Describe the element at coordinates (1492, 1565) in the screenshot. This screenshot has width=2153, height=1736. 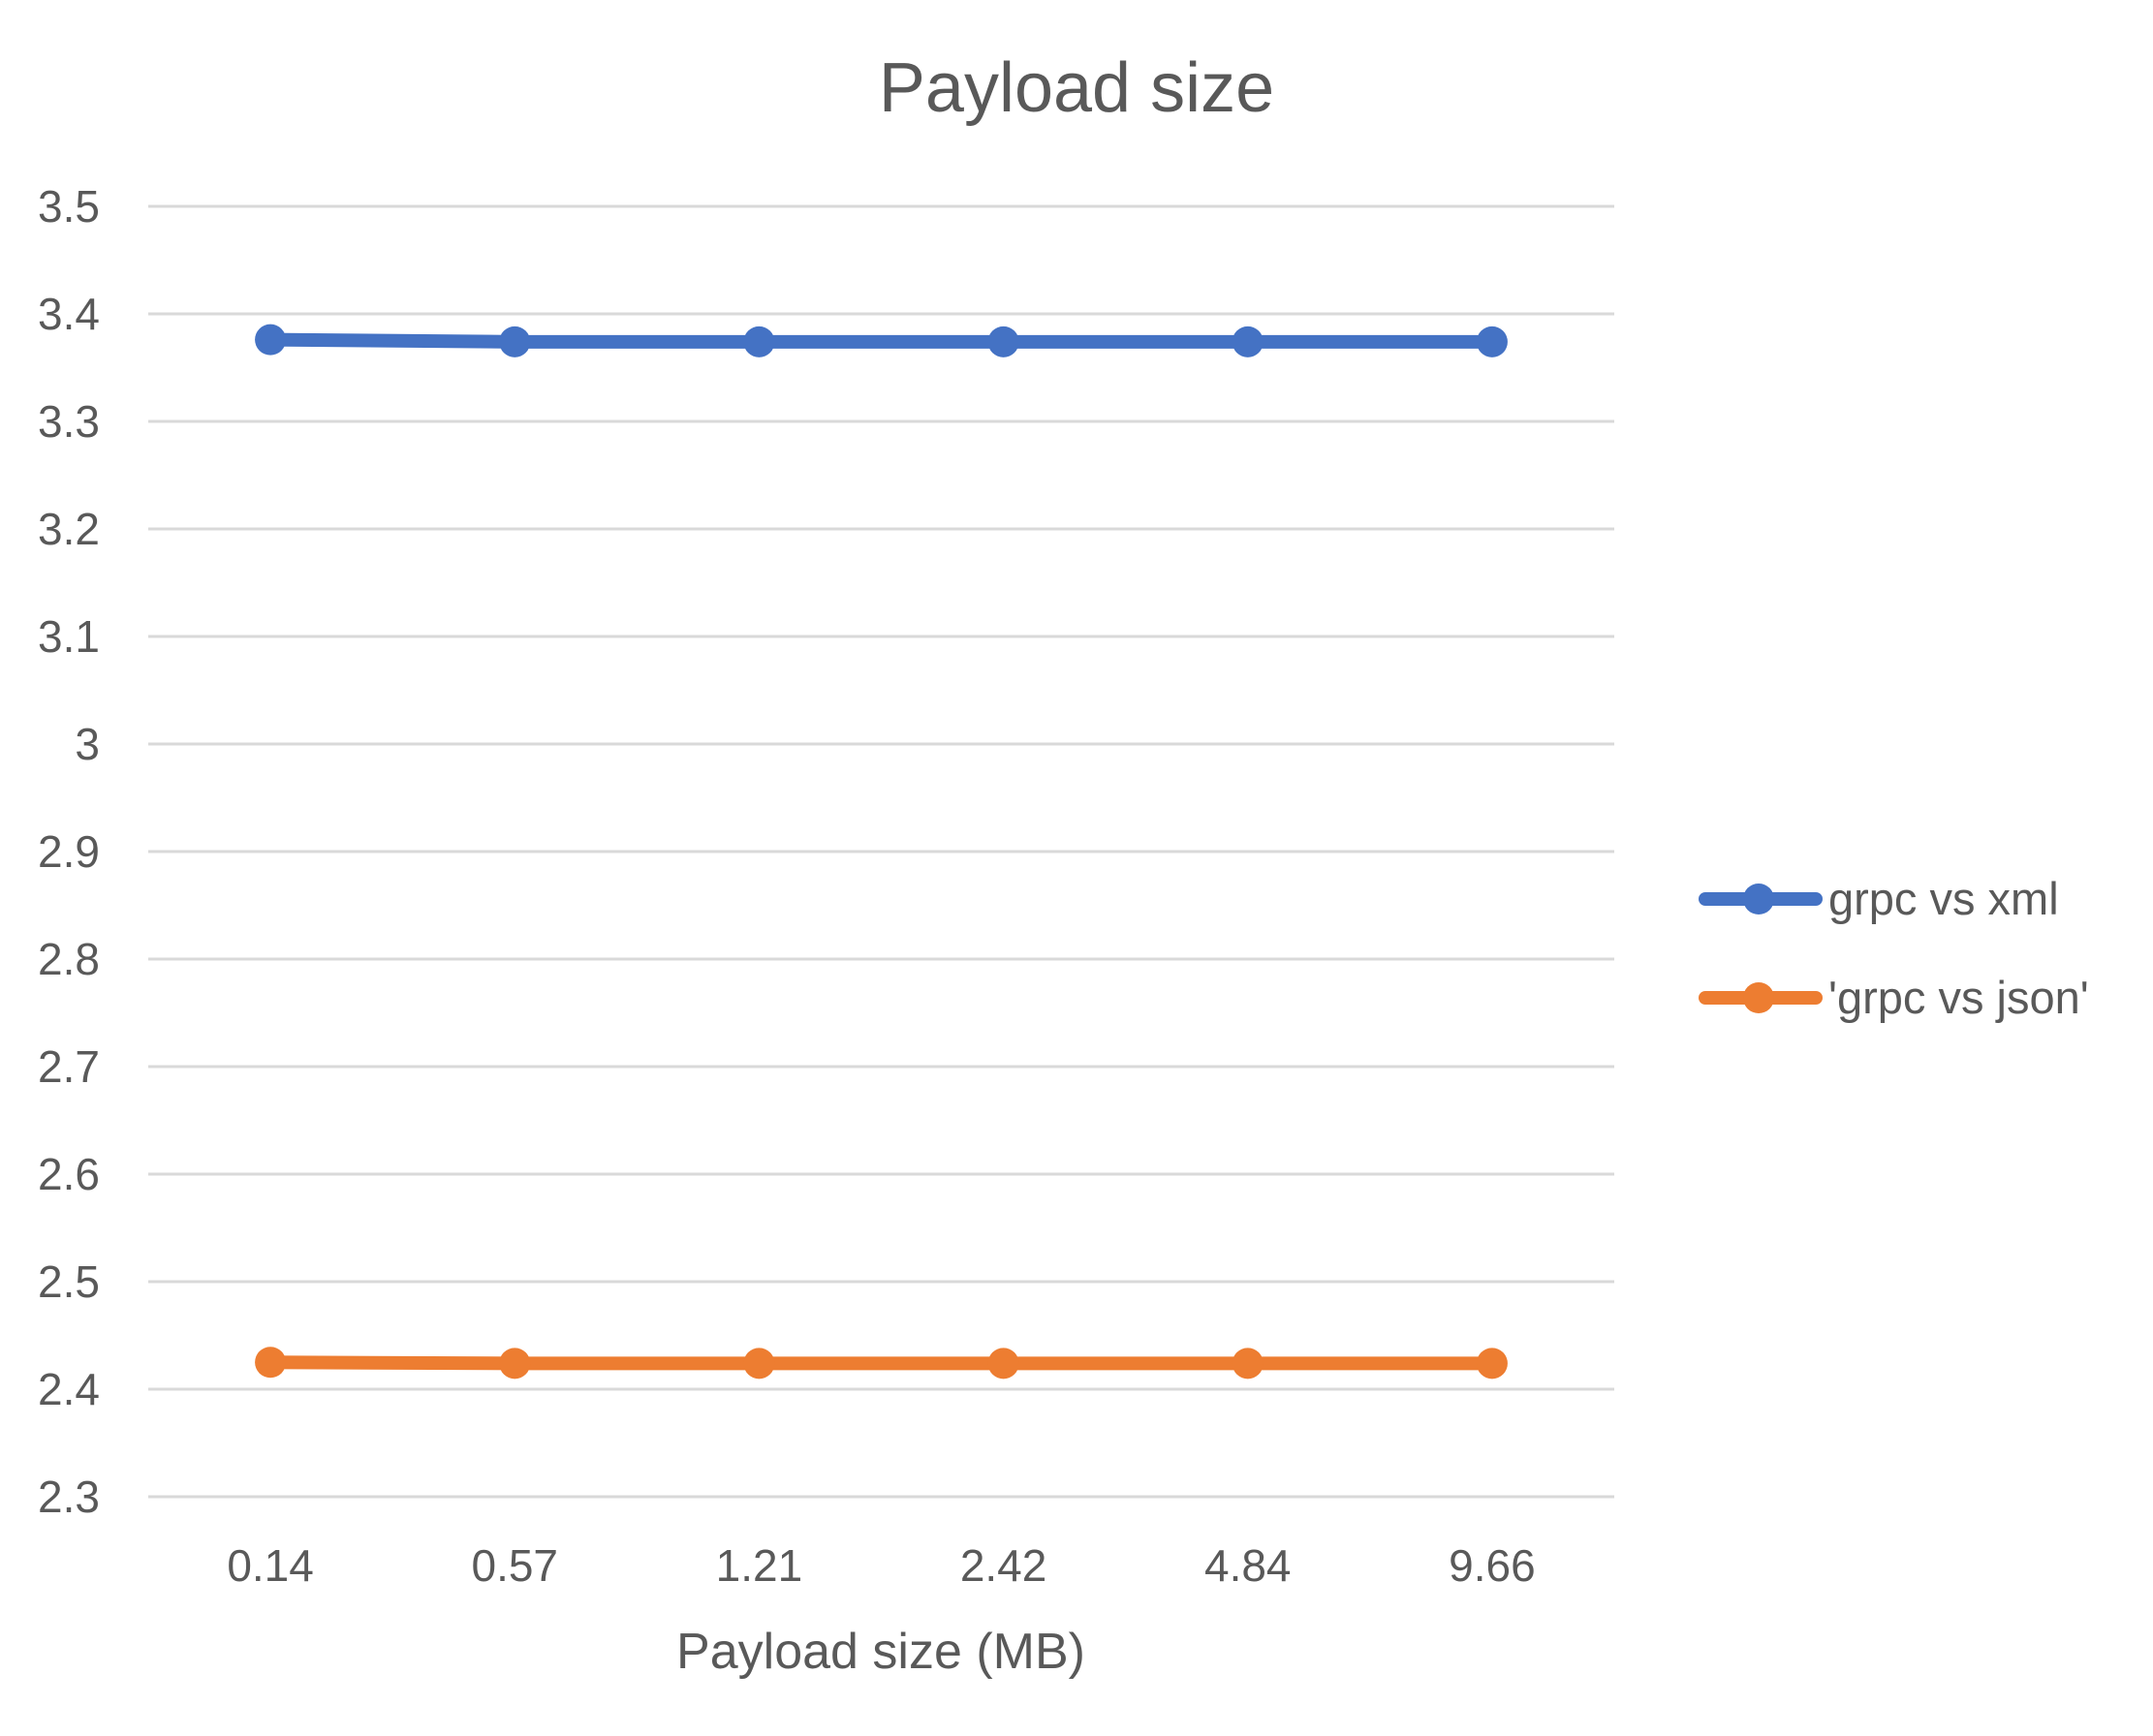
I see `x-tick-label: 9.66` at that location.